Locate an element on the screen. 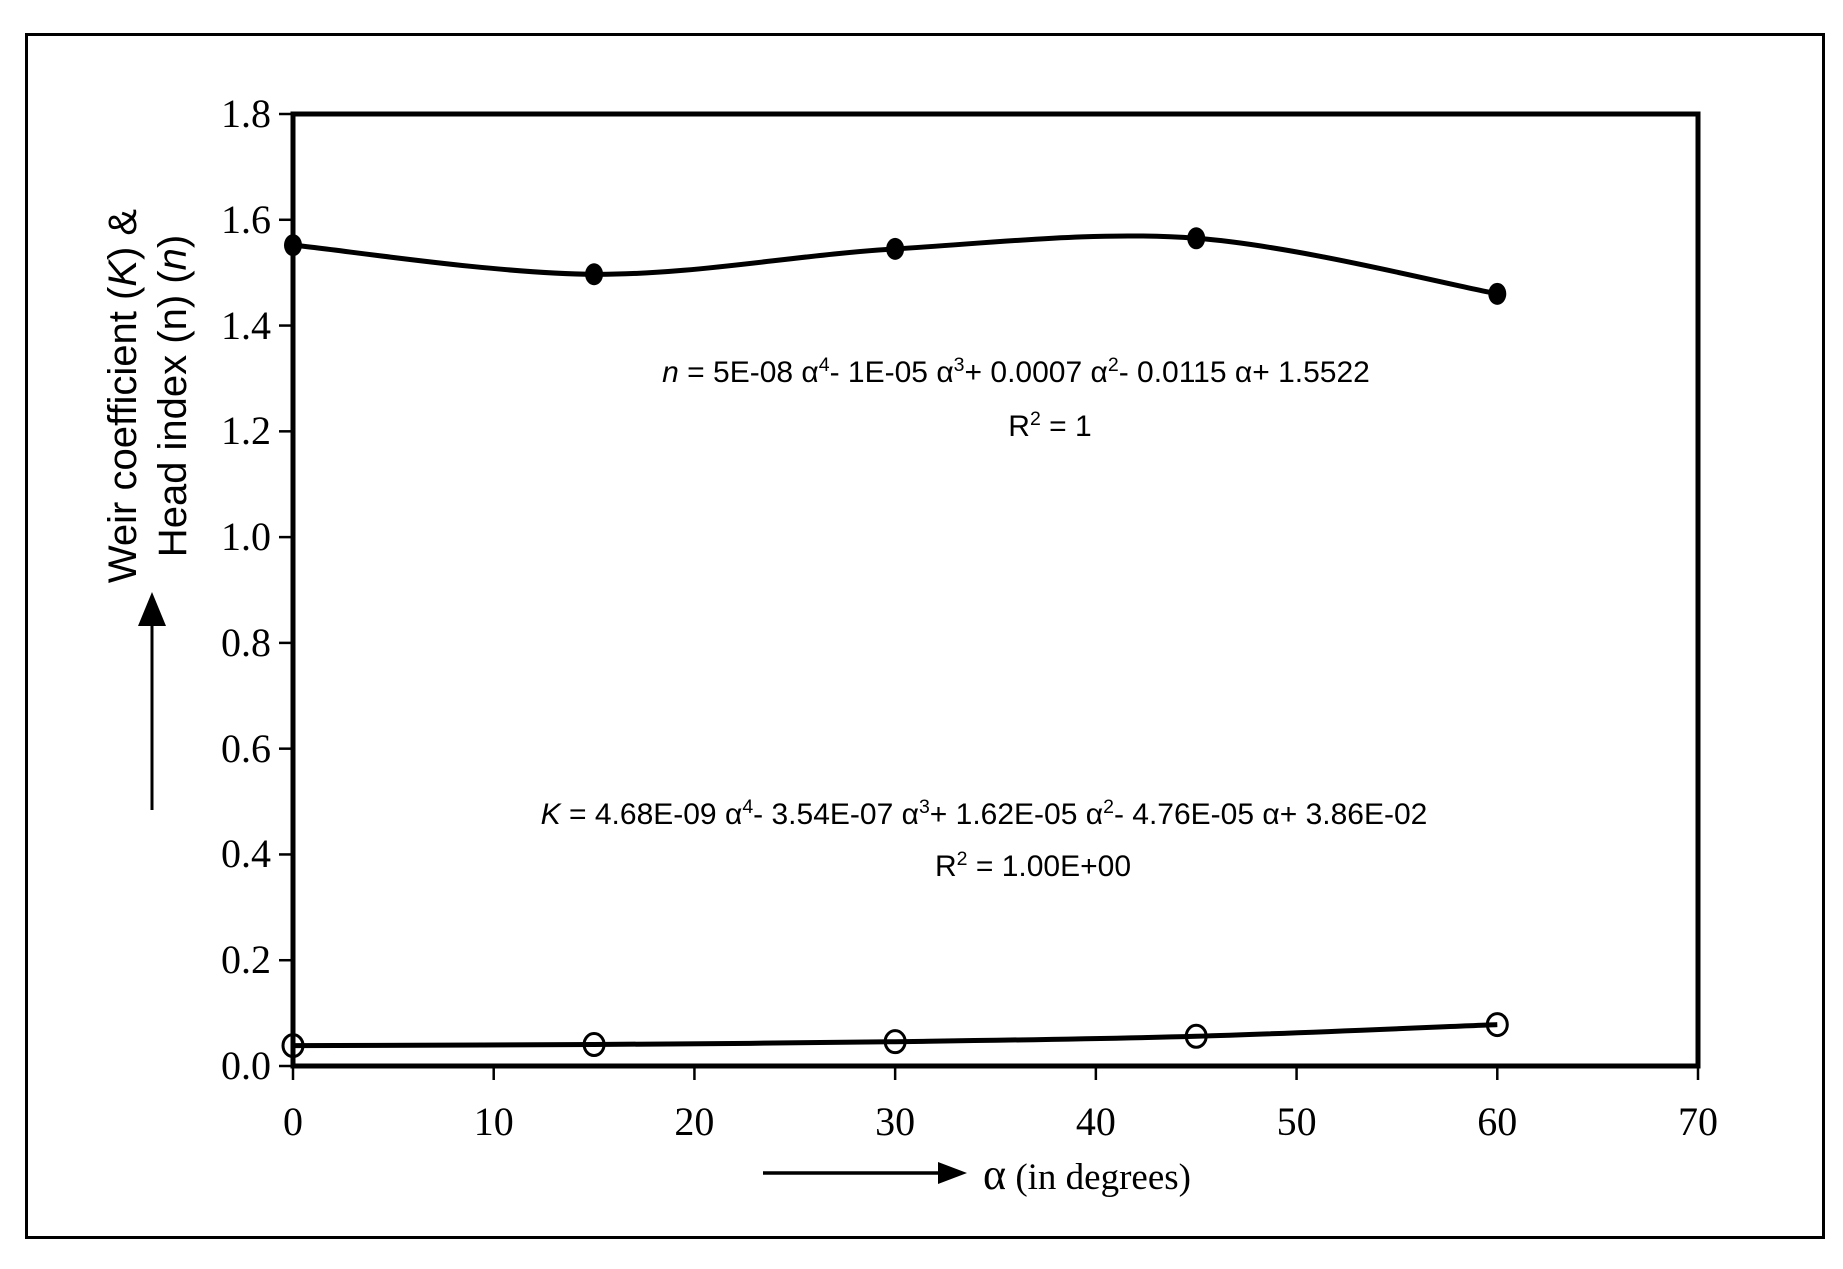 This screenshot has height=1269, width=1843. k-series-curve is located at coordinates (895, 1035).